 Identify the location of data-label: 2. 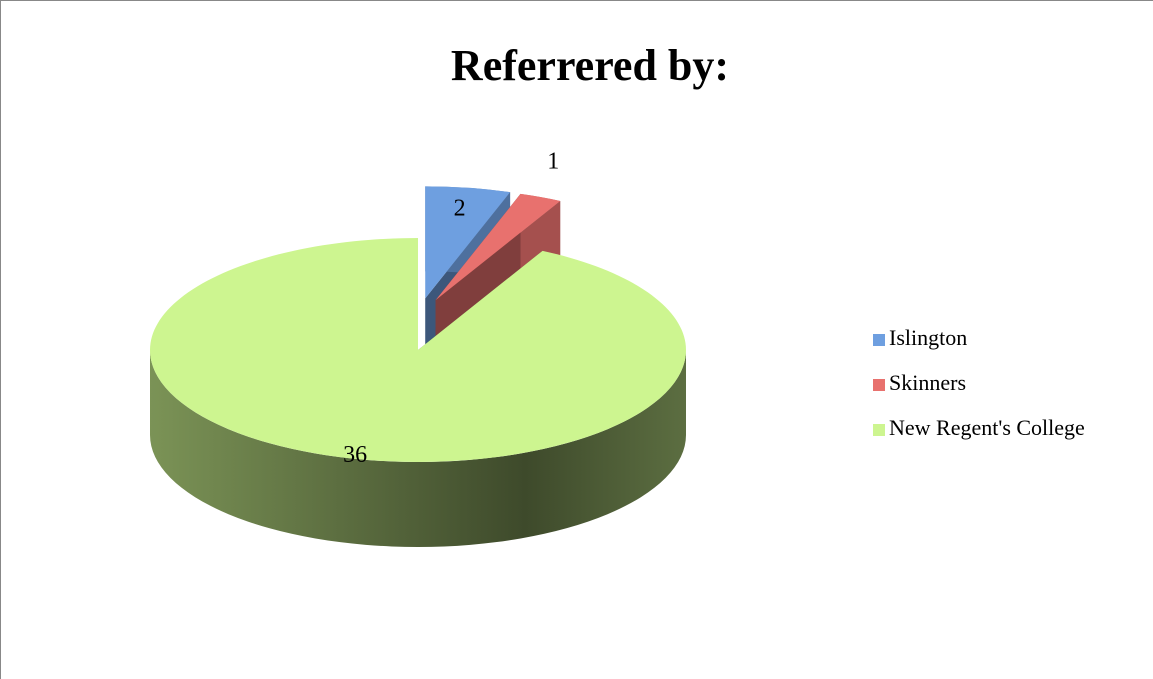
(460, 208).